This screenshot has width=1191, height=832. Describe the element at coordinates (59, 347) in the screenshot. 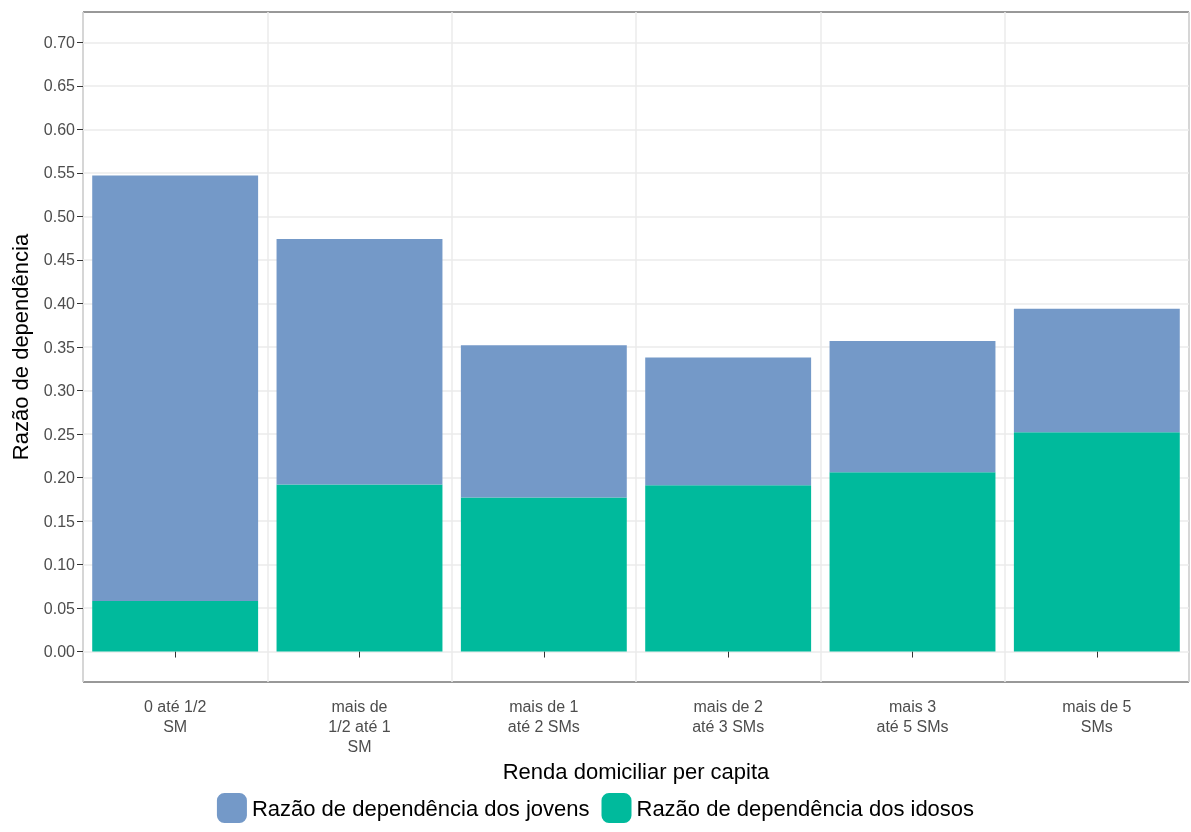

I see `y-tick-label: 0.35` at that location.